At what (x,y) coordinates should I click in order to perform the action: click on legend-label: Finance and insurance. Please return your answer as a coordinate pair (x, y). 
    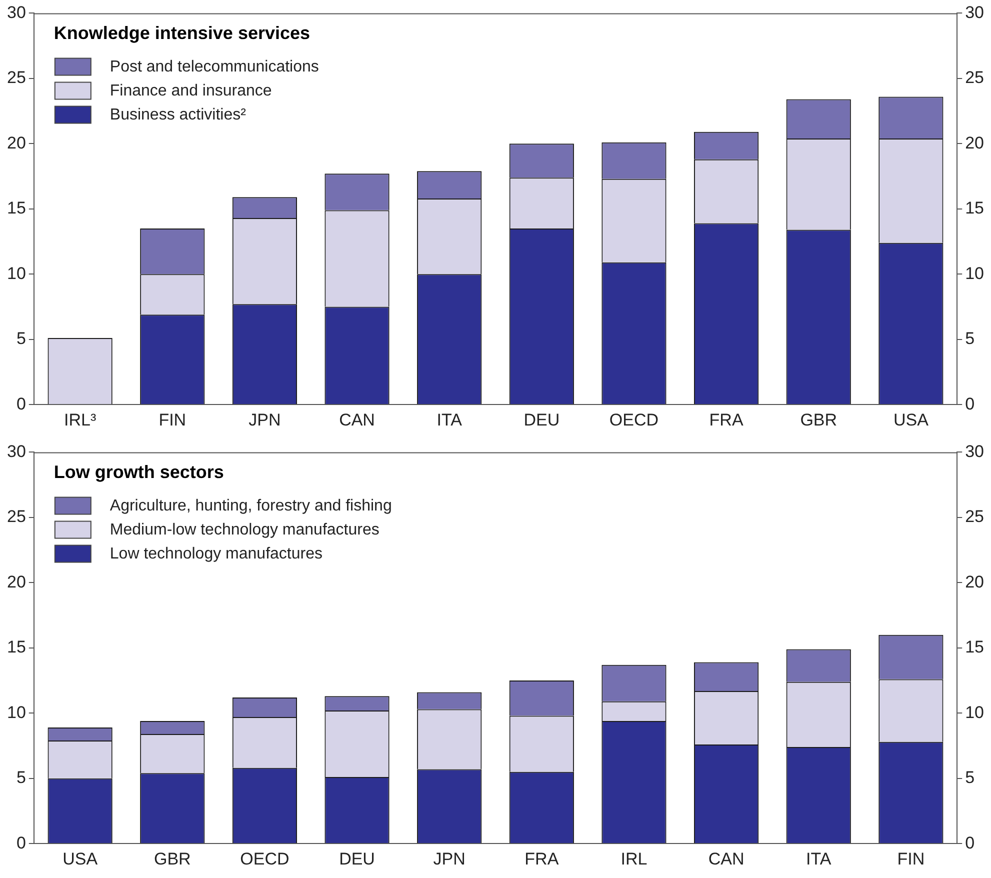
    Looking at the image, I should click on (191, 91).